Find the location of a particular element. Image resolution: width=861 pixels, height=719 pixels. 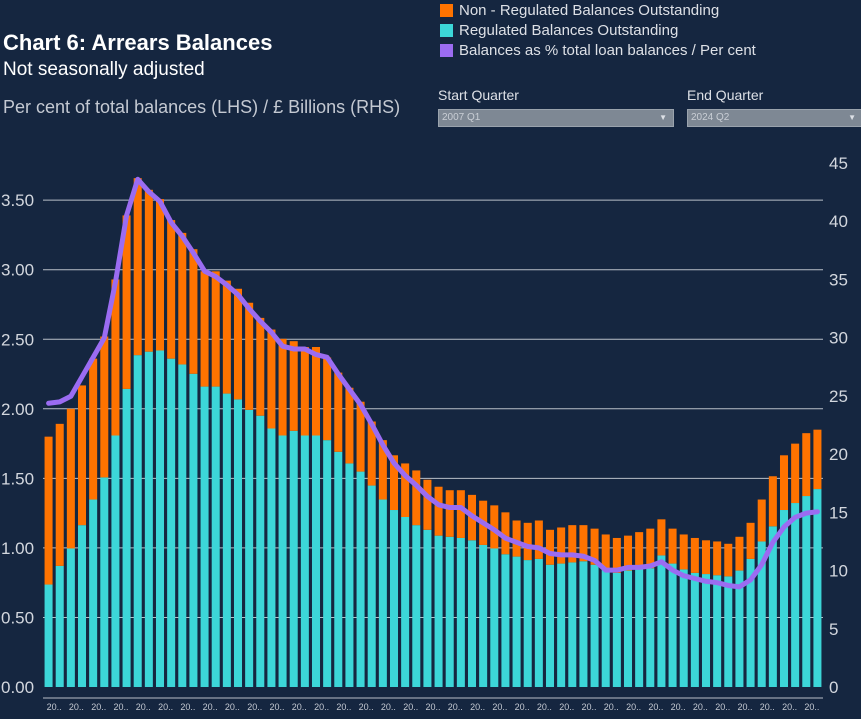

chart-subtitle: Not seasonally adjusted is located at coordinates (104, 69).